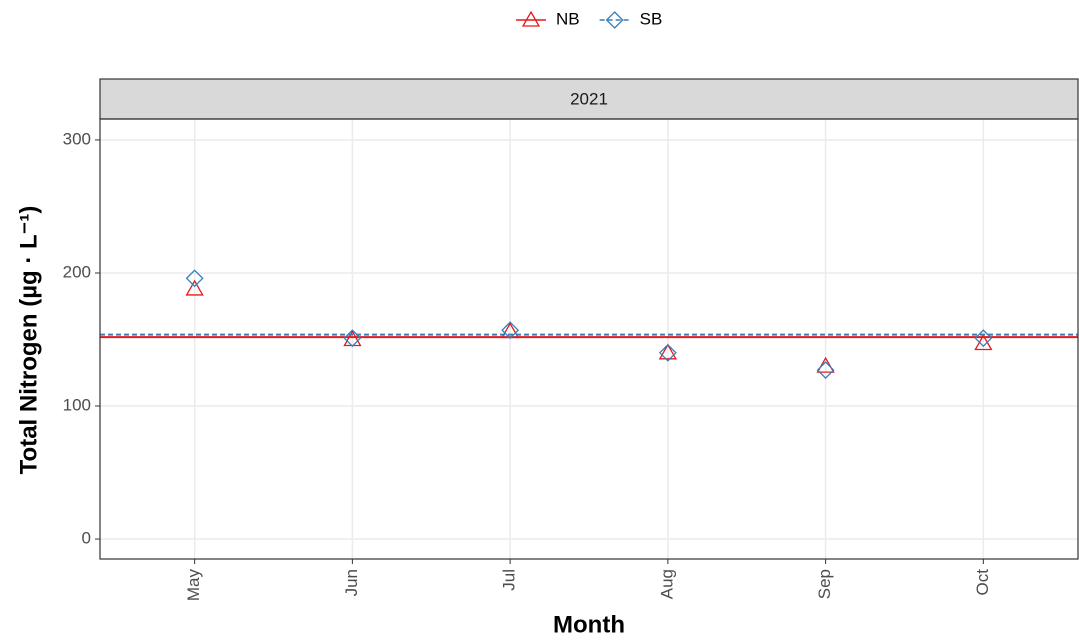  I want to click on x-tick-label: Jul, so click(509, 580).